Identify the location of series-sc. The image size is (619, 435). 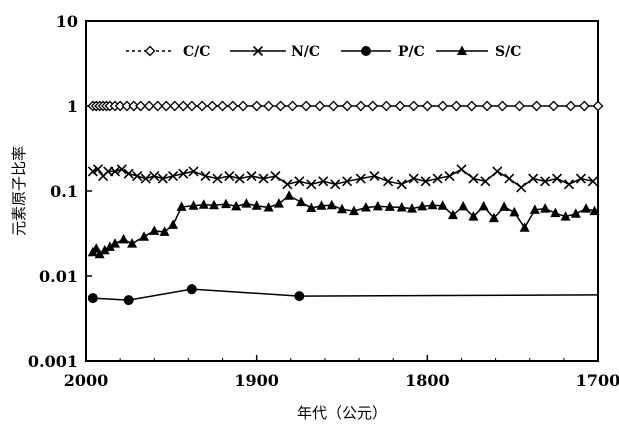
(343, 224).